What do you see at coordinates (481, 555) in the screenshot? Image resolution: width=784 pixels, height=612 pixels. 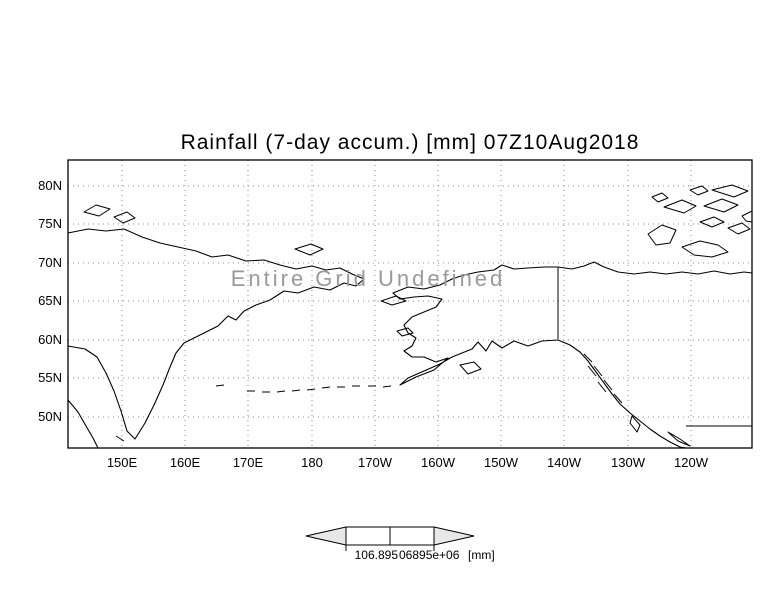 I see `colorbar-unit-label: [mm]` at bounding box center [481, 555].